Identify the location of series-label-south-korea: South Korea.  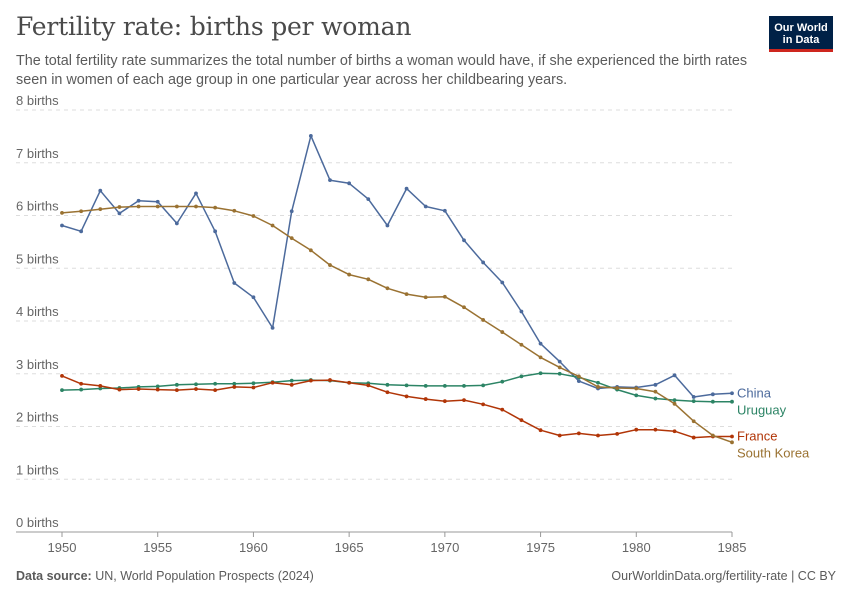
(773, 453).